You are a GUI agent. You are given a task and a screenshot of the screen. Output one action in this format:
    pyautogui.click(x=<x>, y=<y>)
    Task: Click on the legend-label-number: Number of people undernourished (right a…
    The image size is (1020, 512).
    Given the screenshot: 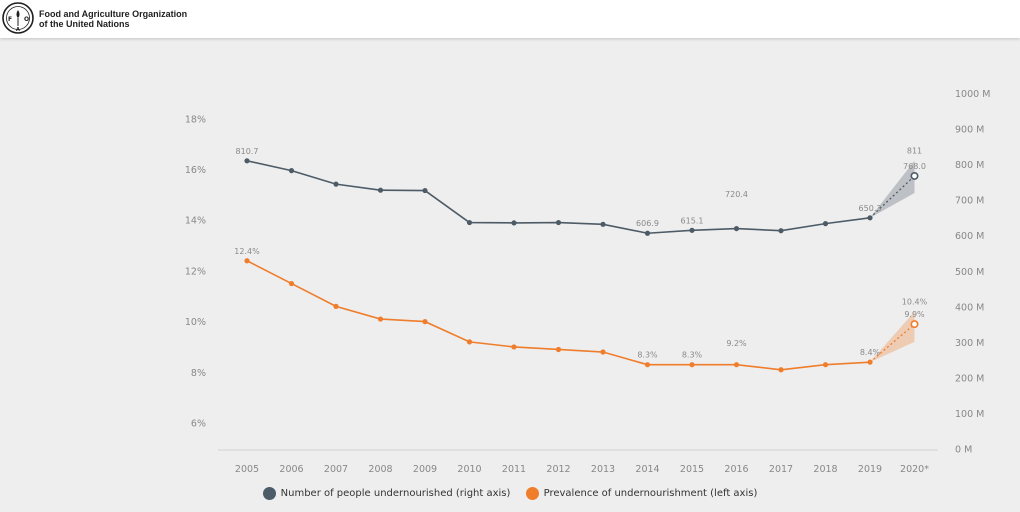 What is the action you would take?
    pyautogui.click(x=395, y=493)
    